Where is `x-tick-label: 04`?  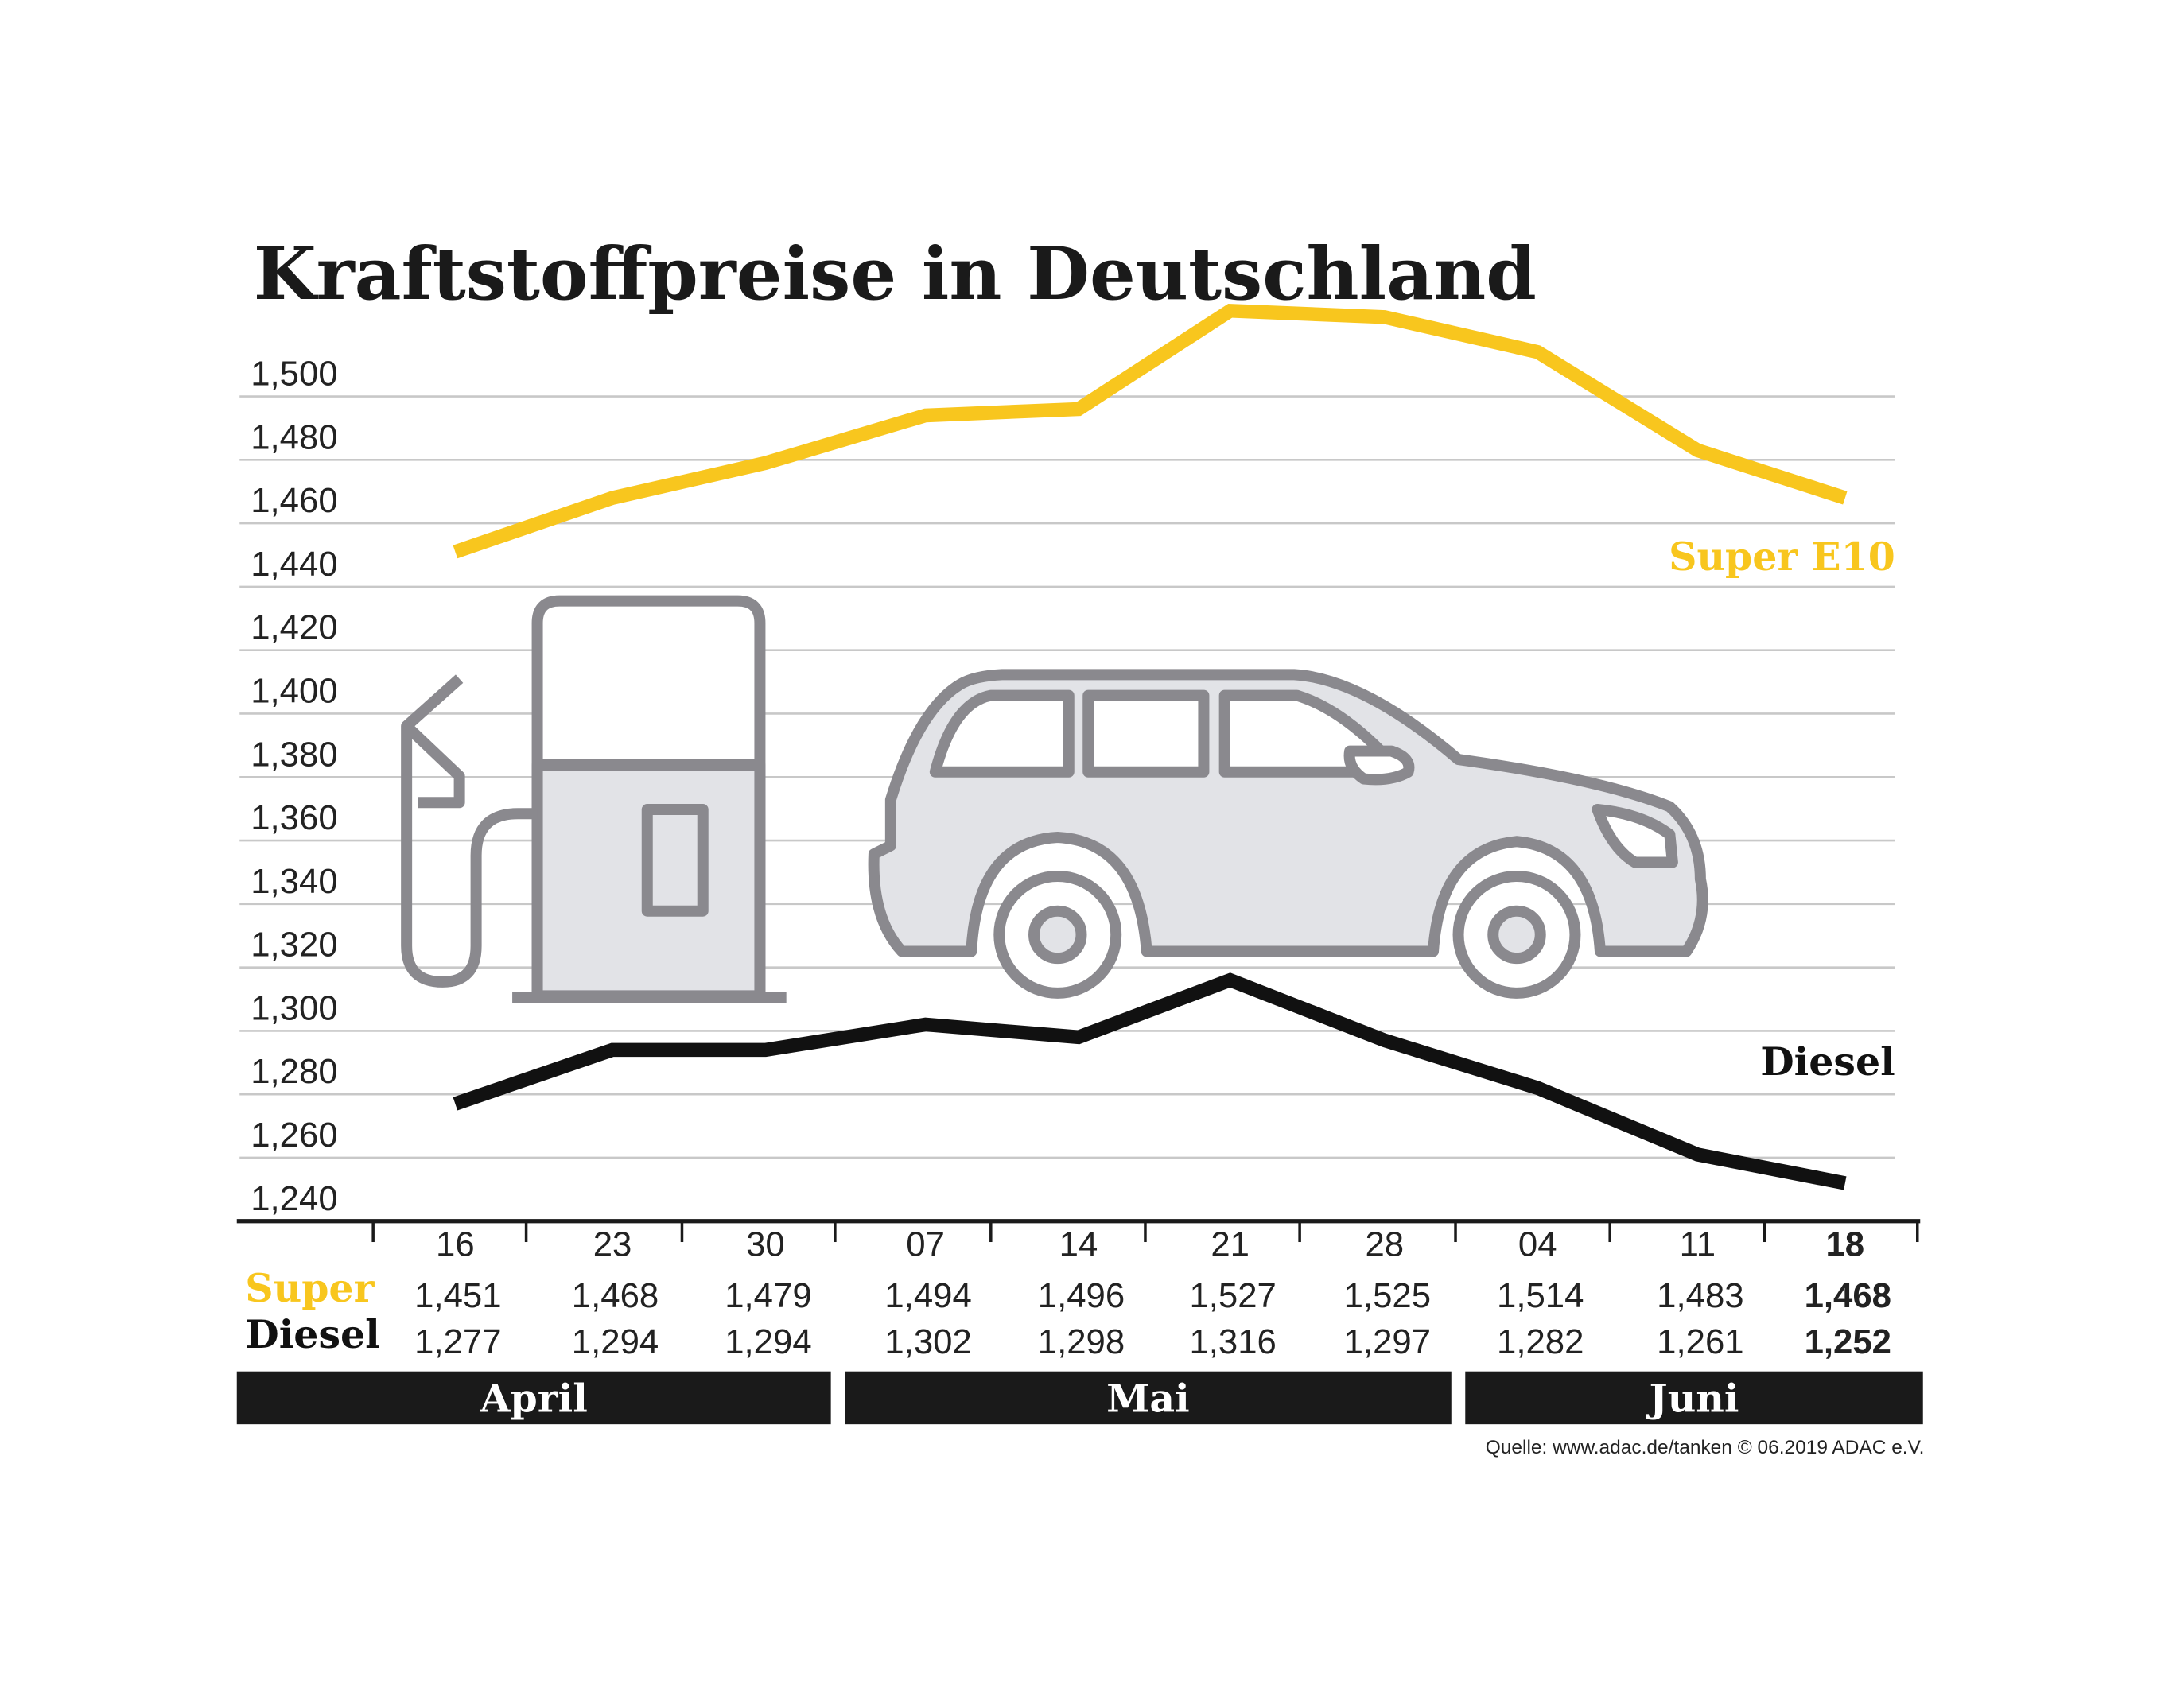
x-tick-label: 04 is located at coordinates (1537, 1244).